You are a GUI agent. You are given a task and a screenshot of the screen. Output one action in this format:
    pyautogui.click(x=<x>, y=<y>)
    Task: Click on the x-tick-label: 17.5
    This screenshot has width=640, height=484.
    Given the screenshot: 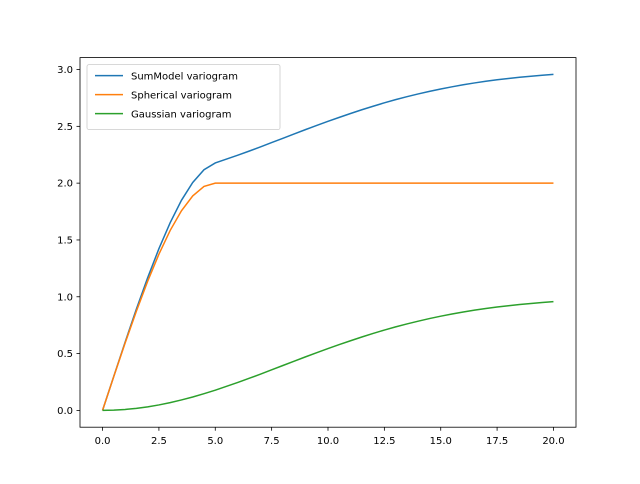 What is the action you would take?
    pyautogui.click(x=497, y=441)
    